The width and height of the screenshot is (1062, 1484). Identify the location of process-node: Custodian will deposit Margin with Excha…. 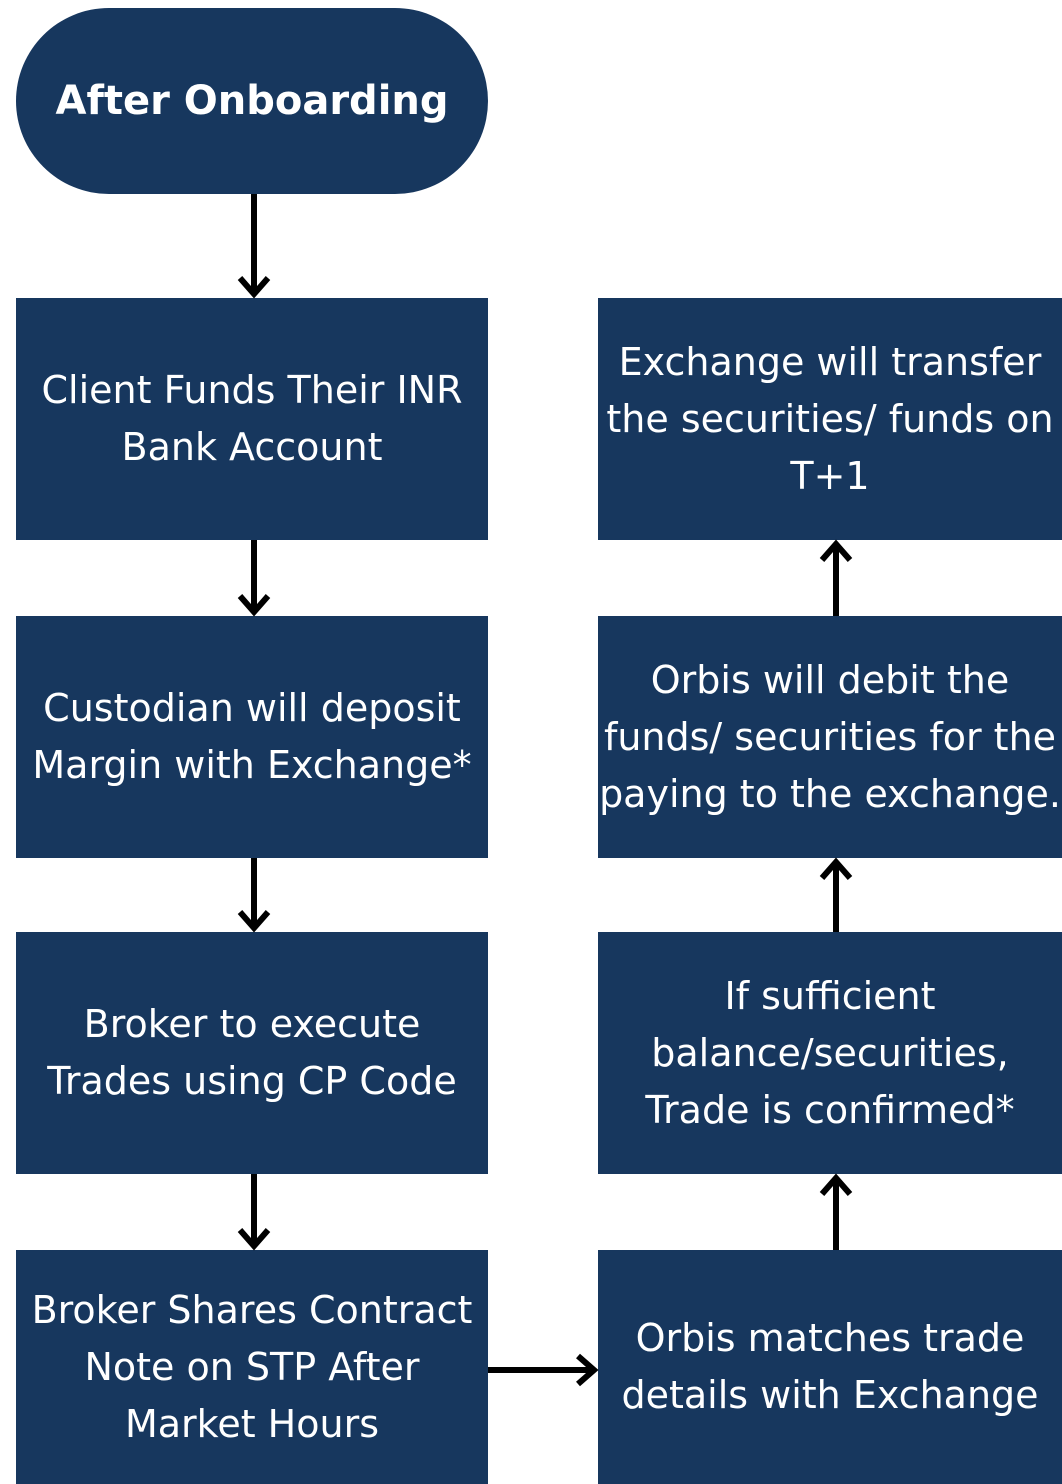
(252, 737).